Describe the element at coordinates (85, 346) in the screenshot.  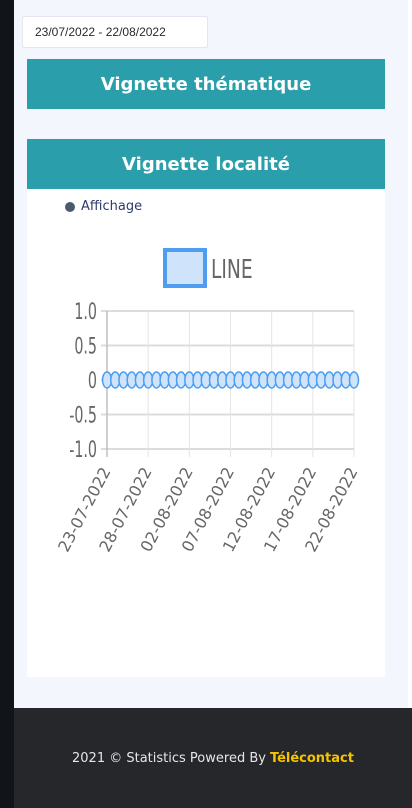
I see `y-tick-label-1: 0.5` at that location.